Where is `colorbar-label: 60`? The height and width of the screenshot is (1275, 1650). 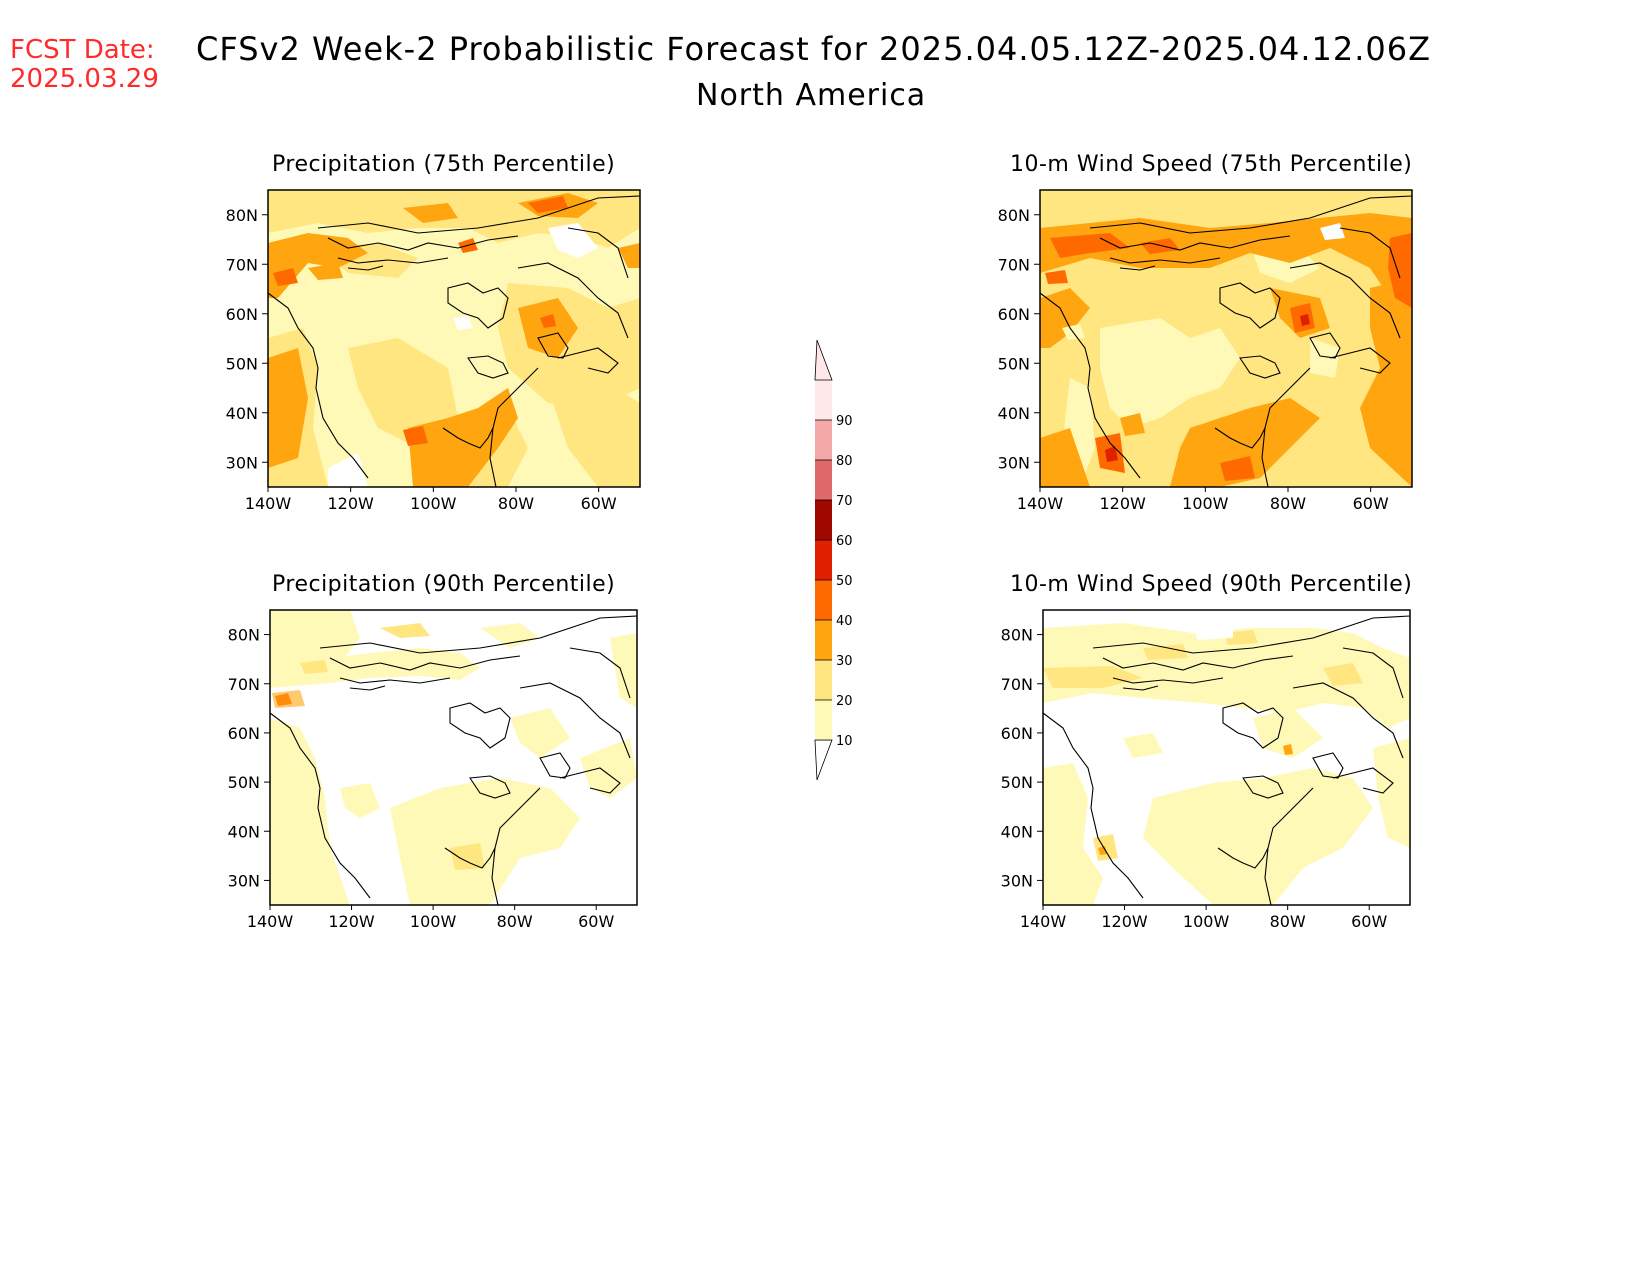
colorbar-label: 60 is located at coordinates (844, 541).